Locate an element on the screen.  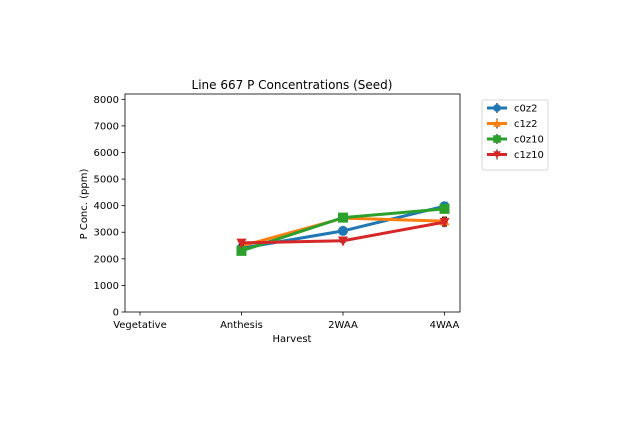
y-tick-label: 8000 is located at coordinates (106, 100).